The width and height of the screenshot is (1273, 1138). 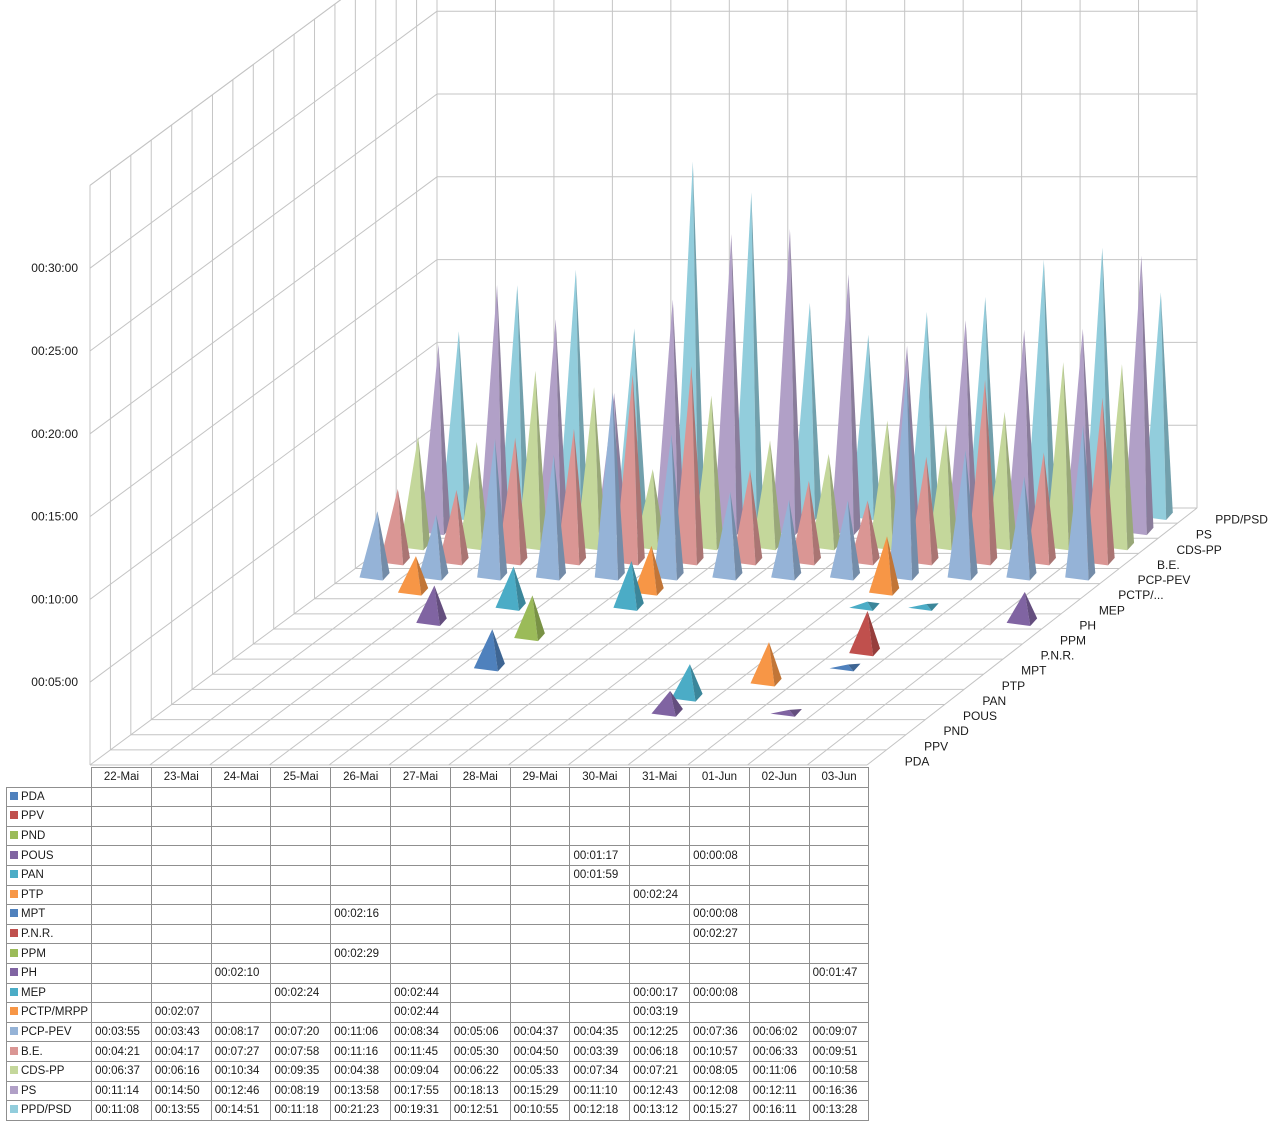 I want to click on data-table-cell: 00:12:18, so click(x=600, y=1110).